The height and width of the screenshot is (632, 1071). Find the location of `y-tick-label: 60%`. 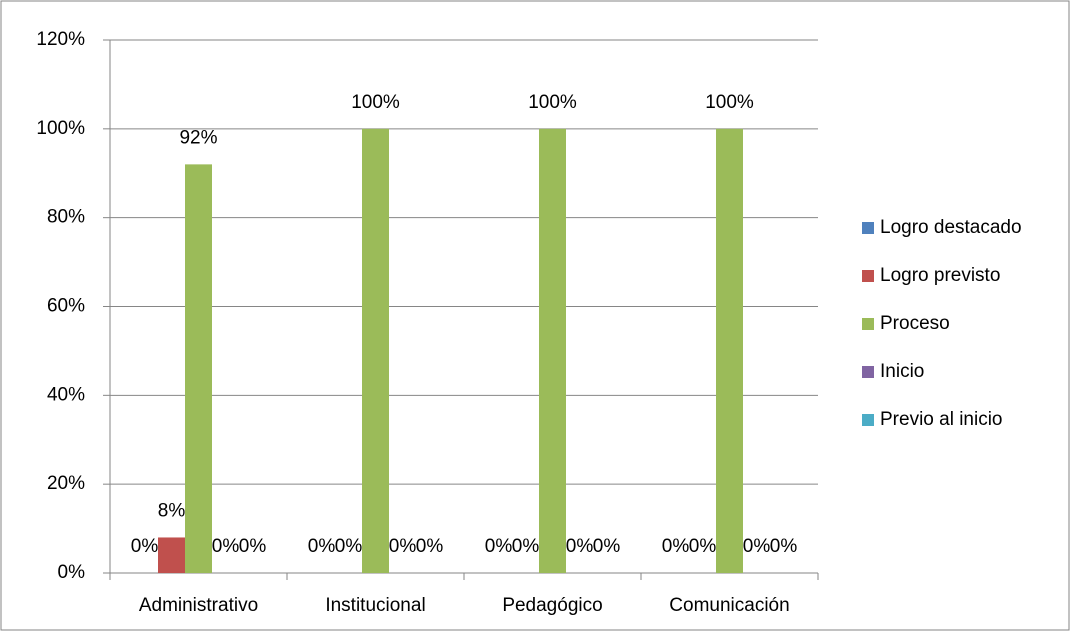

y-tick-label: 60% is located at coordinates (66, 306).